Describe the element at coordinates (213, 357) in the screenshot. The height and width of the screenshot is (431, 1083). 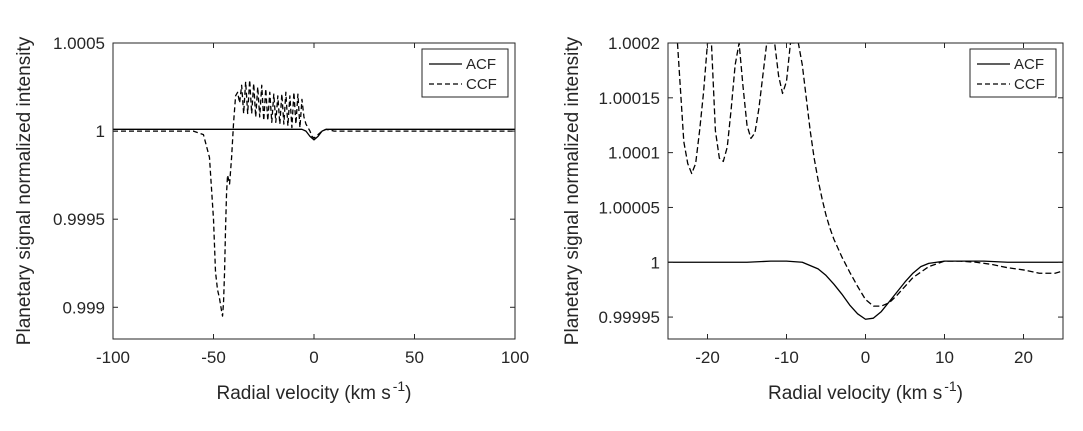
I see `x-tick-label: -50` at that location.